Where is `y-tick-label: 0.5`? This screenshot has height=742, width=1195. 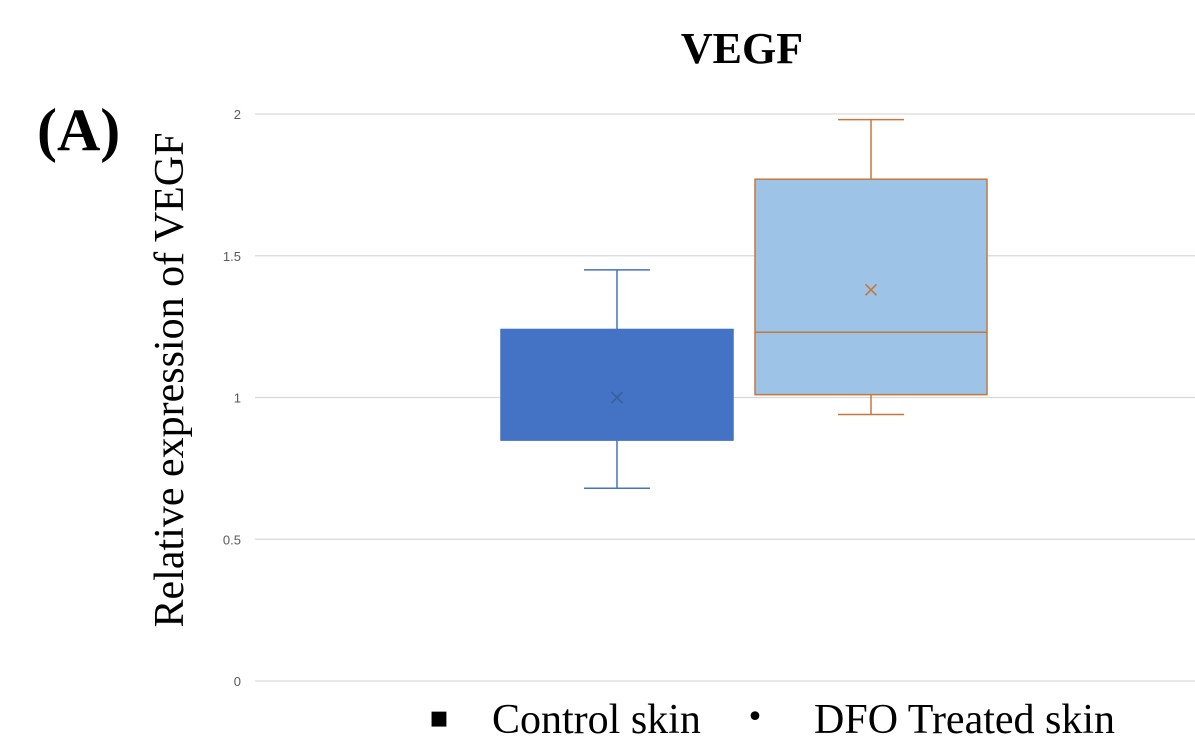
y-tick-label: 0.5 is located at coordinates (232, 539).